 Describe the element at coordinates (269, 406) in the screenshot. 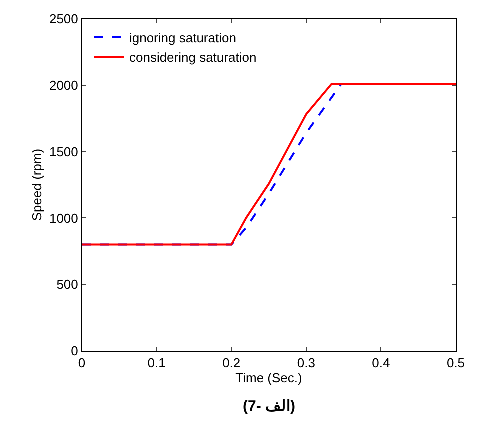

I see `text: (7- الف)` at that location.